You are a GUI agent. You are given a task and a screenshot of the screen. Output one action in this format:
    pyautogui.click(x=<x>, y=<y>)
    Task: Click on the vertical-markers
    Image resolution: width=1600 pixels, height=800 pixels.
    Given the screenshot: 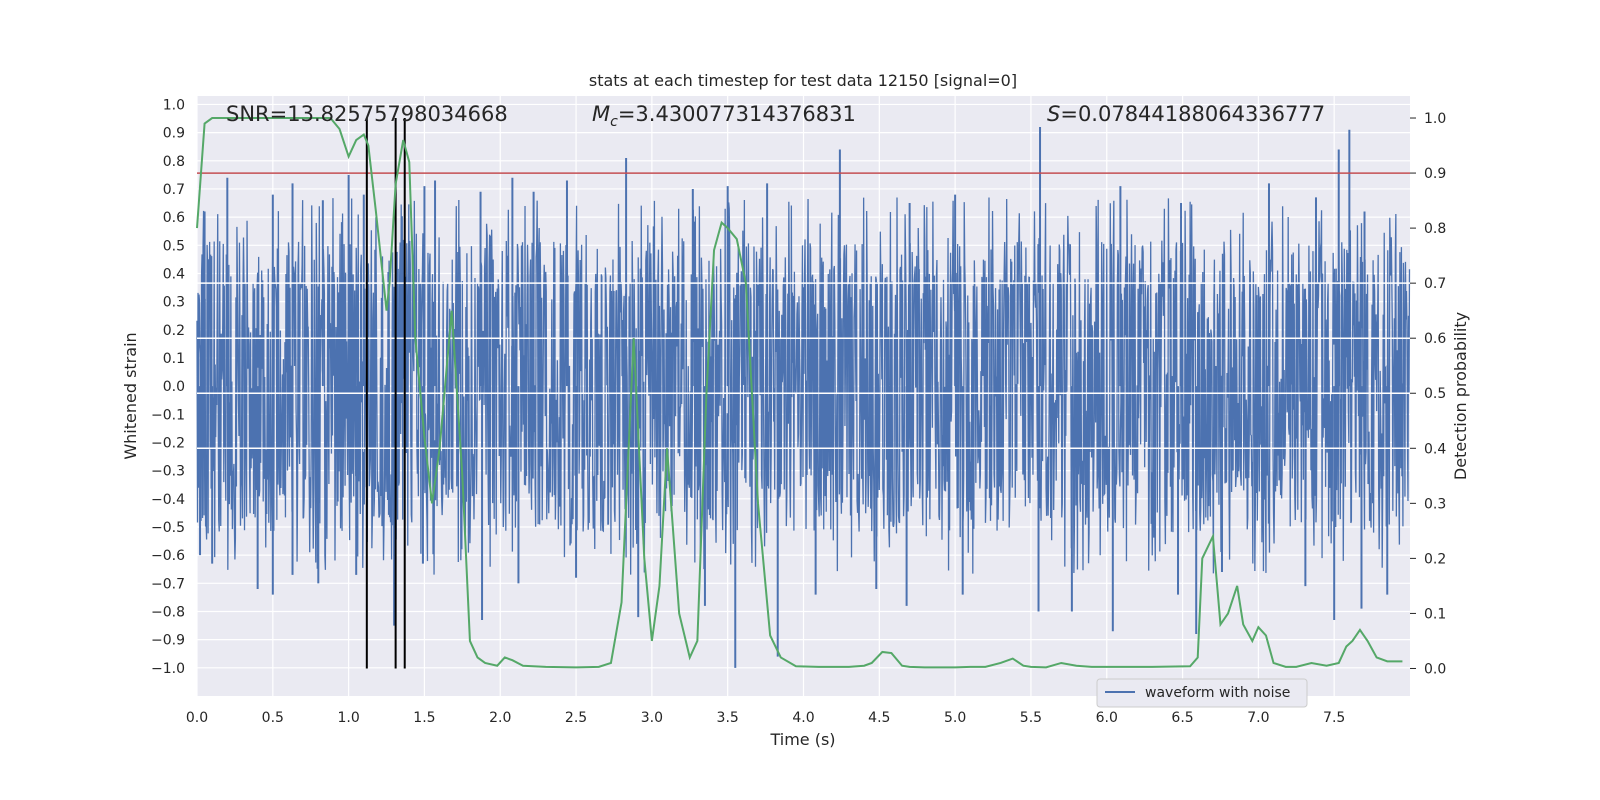 What is the action you would take?
    pyautogui.click(x=385, y=393)
    